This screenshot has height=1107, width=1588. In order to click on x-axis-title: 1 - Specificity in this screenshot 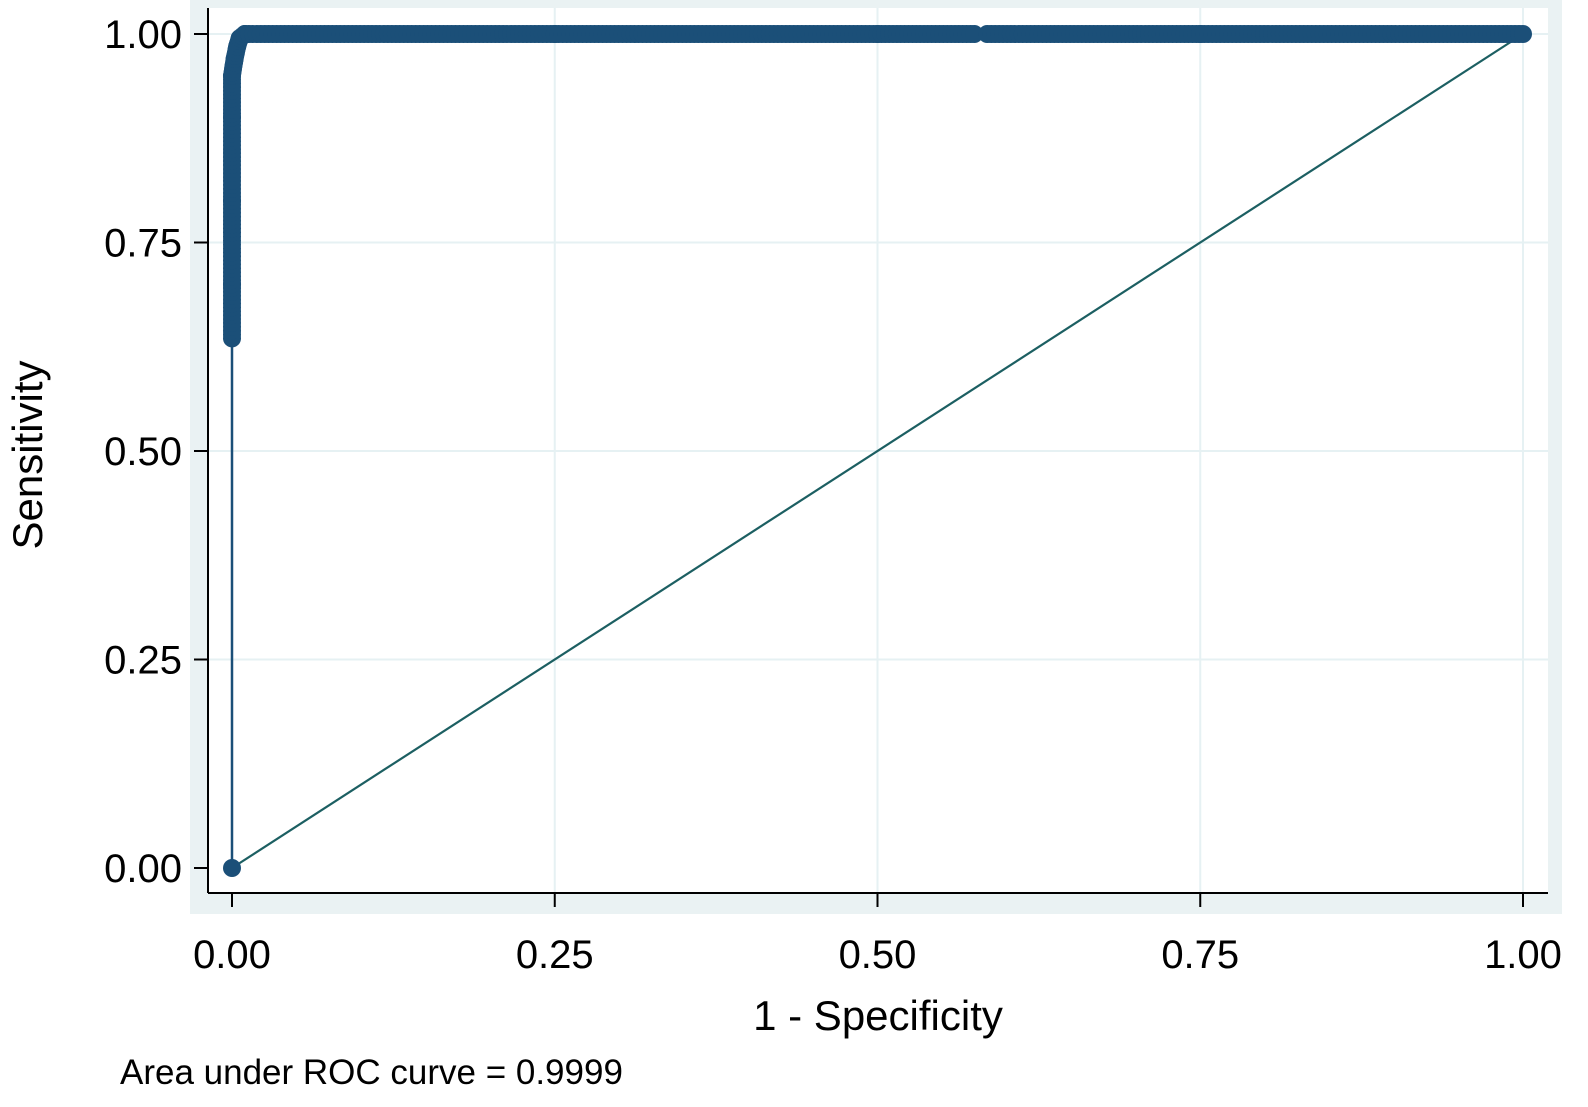, I will do `click(878, 1015)`.